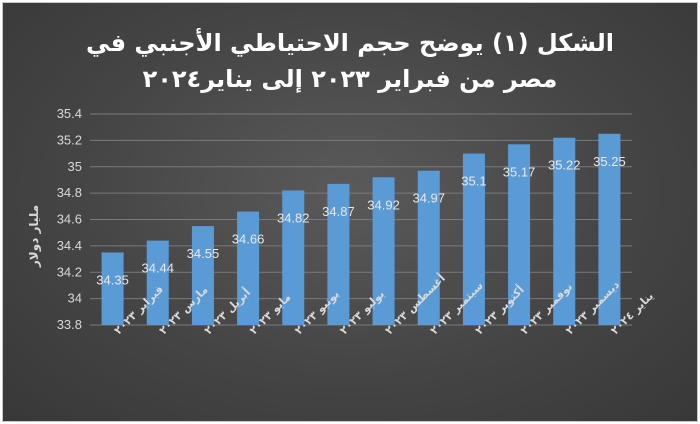 Image resolution: width=700 pixels, height=424 pixels. Describe the element at coordinates (75, 166) in the screenshot. I see `y-tick-label: 35` at that location.